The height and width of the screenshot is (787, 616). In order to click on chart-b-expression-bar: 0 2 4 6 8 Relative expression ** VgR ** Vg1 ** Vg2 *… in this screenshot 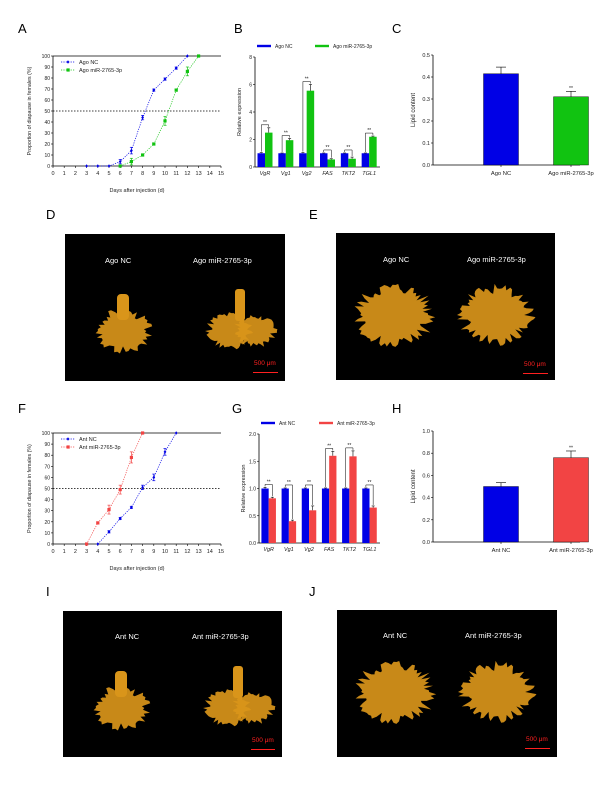, I will do `click(308, 110)`.